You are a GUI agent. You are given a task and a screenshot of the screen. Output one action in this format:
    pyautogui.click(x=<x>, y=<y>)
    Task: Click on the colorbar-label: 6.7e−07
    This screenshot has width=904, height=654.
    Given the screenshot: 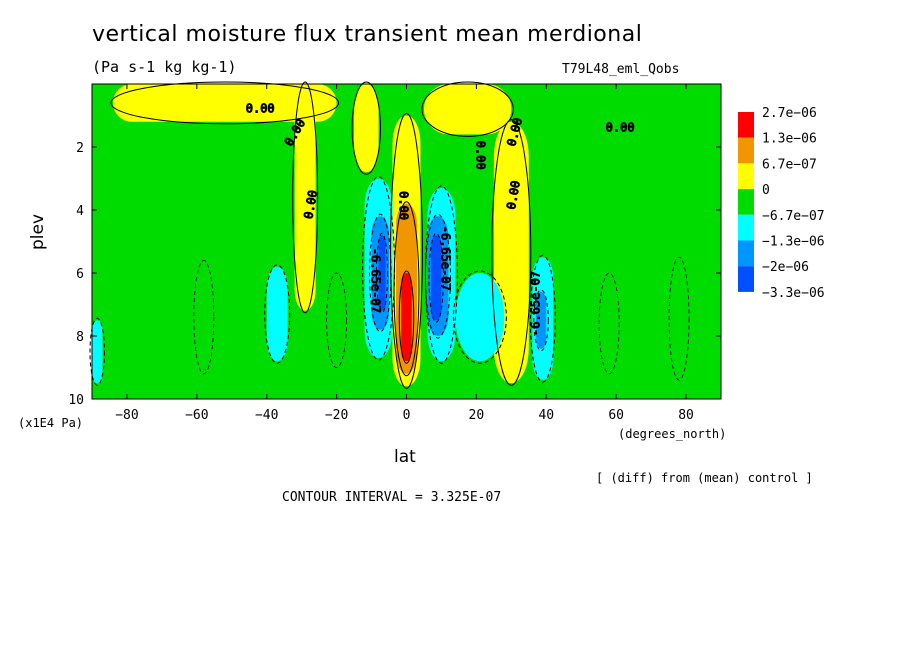 What is the action you would take?
    pyautogui.click(x=789, y=164)
    